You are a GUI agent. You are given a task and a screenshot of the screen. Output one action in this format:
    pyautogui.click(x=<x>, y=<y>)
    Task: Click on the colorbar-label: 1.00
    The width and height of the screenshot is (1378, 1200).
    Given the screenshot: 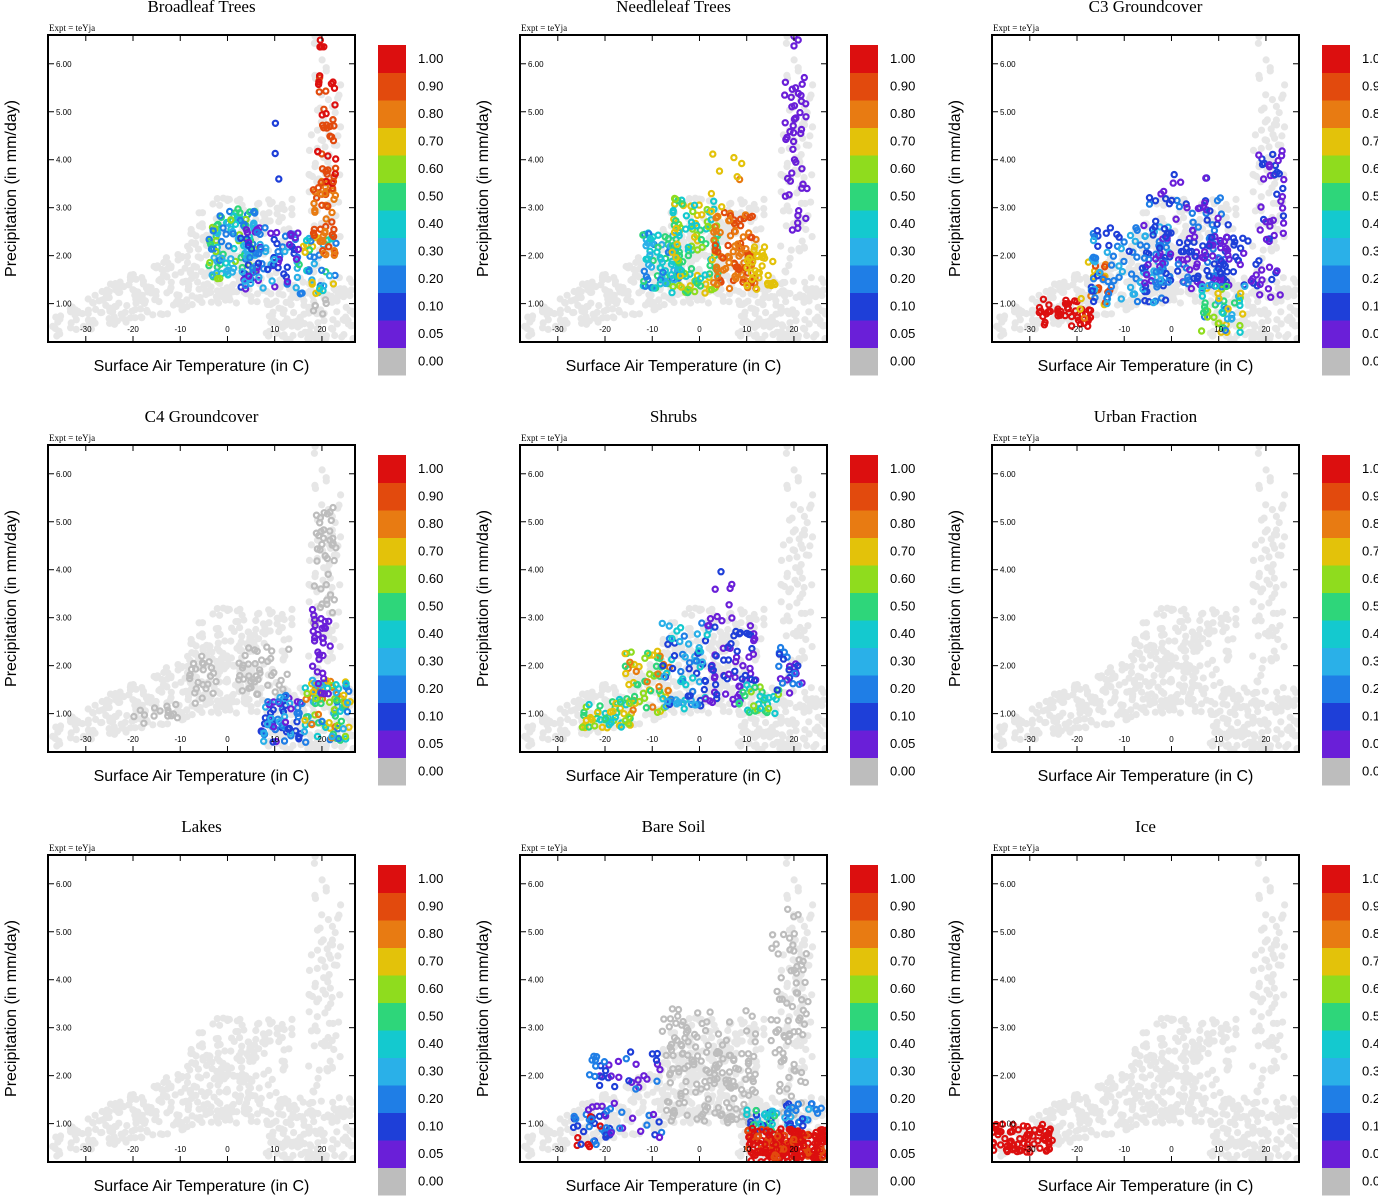 What is the action you would take?
    pyautogui.click(x=1370, y=58)
    